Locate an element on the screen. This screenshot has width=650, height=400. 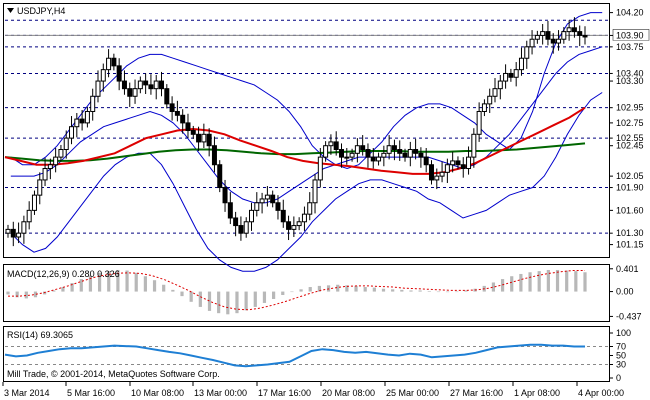
price-tick-label-13: 101.15 is located at coordinates (630, 245).